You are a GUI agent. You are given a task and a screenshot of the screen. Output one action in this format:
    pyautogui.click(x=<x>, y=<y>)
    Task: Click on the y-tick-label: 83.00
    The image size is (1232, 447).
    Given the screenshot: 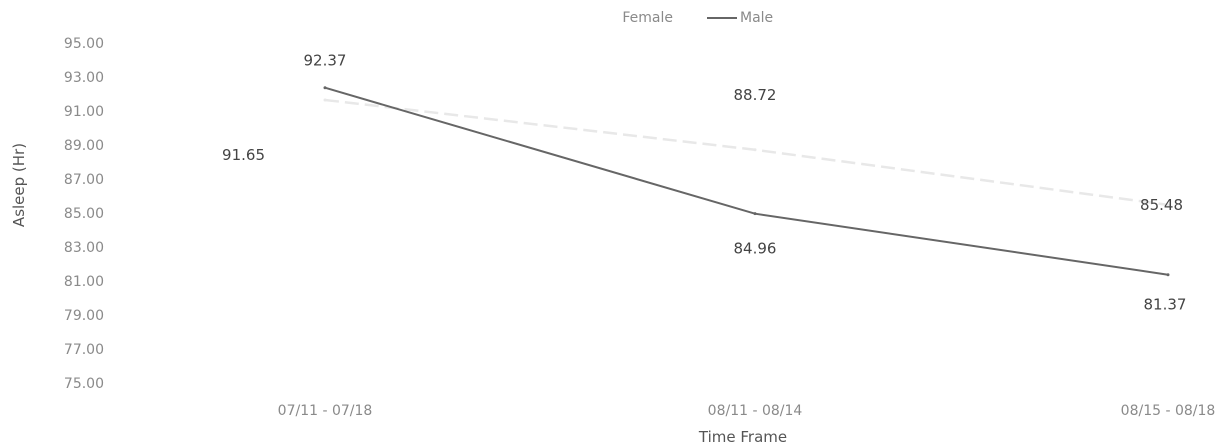 What is the action you would take?
    pyautogui.click(x=84, y=248)
    